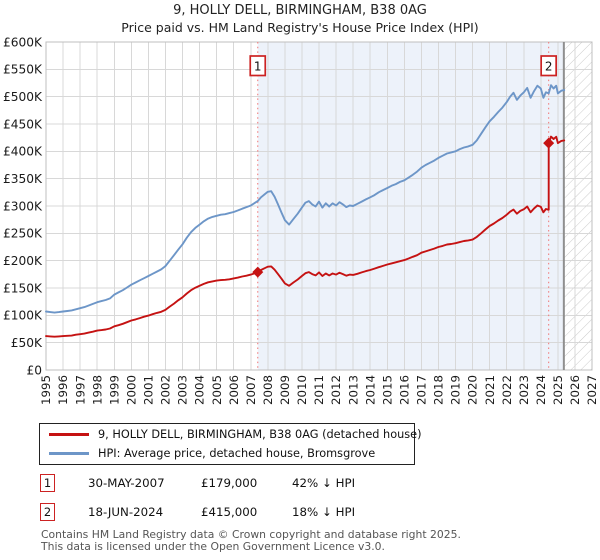 This screenshot has width=600, height=560. Describe the element at coordinates (324, 483) in the screenshot. I see `sale-1-hpi-diff: 42% ↓ HPI` at that location.